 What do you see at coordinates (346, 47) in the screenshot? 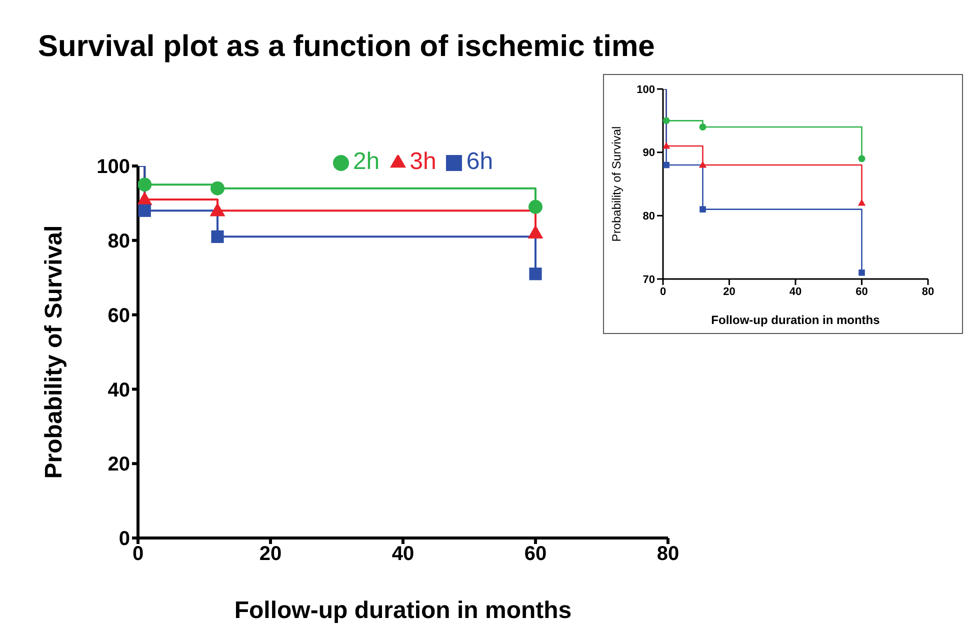
I see `chart-title: Survival plot as a function of ischemic time` at bounding box center [346, 47].